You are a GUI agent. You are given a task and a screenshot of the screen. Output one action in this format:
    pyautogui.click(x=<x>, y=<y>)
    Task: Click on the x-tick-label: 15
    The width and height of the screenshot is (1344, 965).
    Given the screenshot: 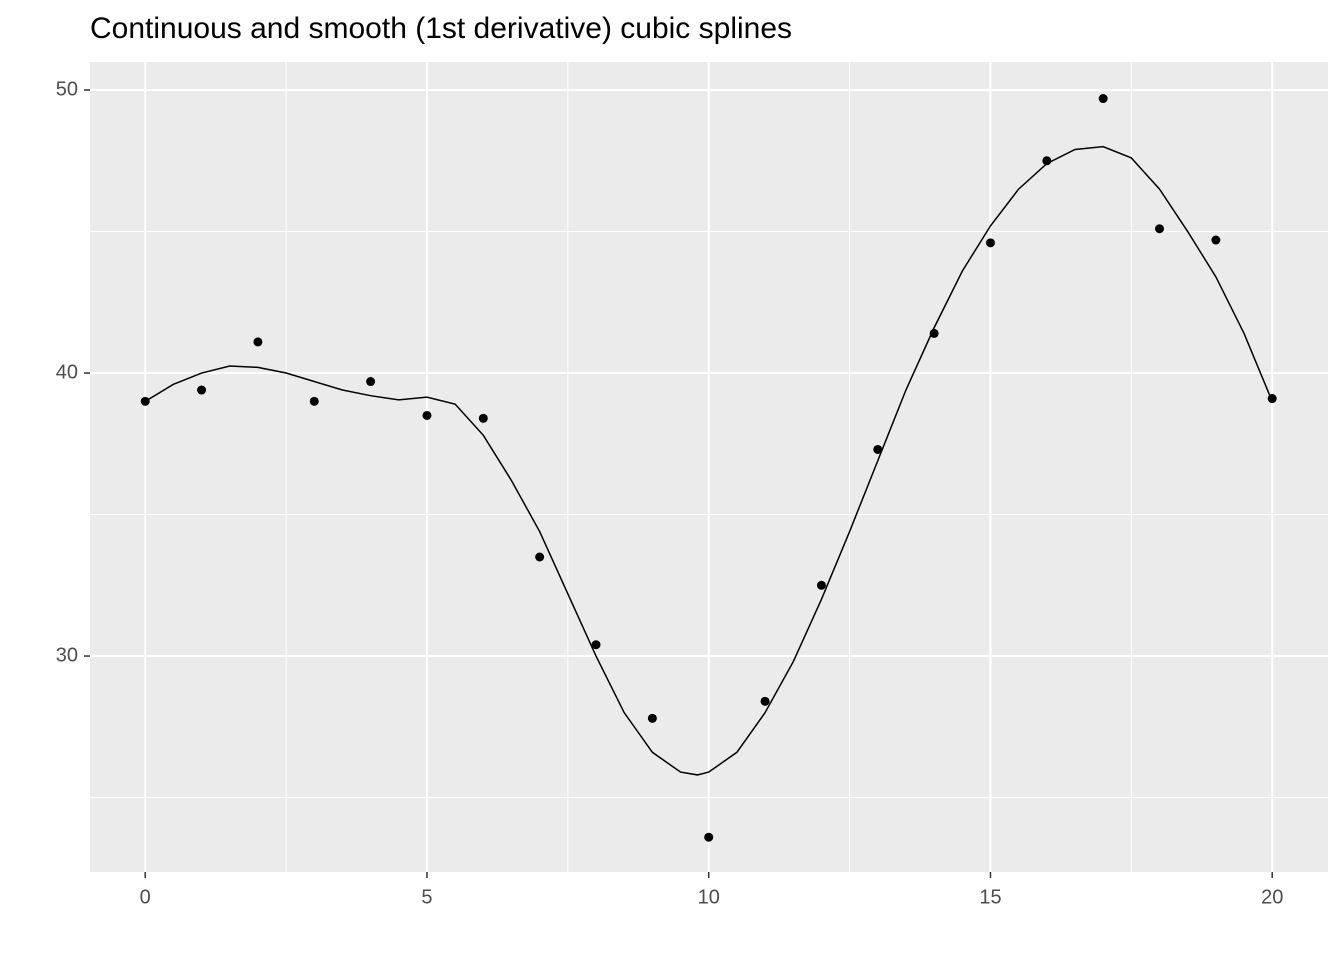 What is the action you would take?
    pyautogui.click(x=990, y=897)
    